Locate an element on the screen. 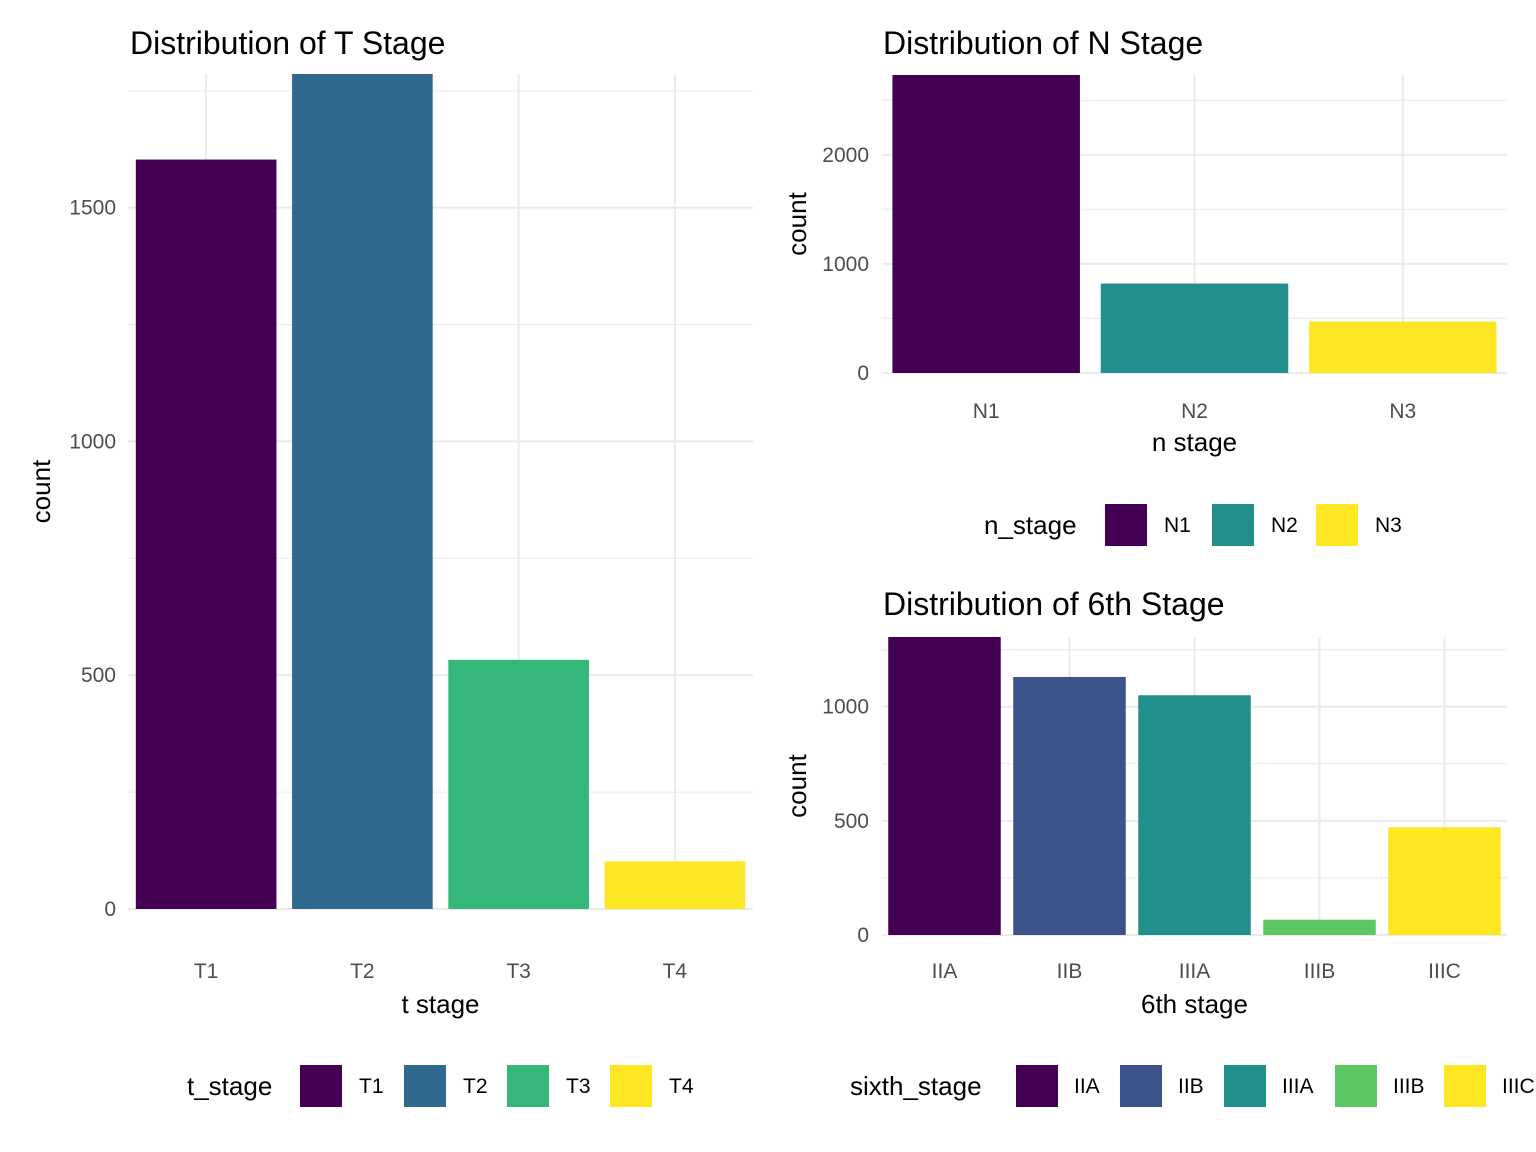  legend-key-n3 is located at coordinates (1337, 525).